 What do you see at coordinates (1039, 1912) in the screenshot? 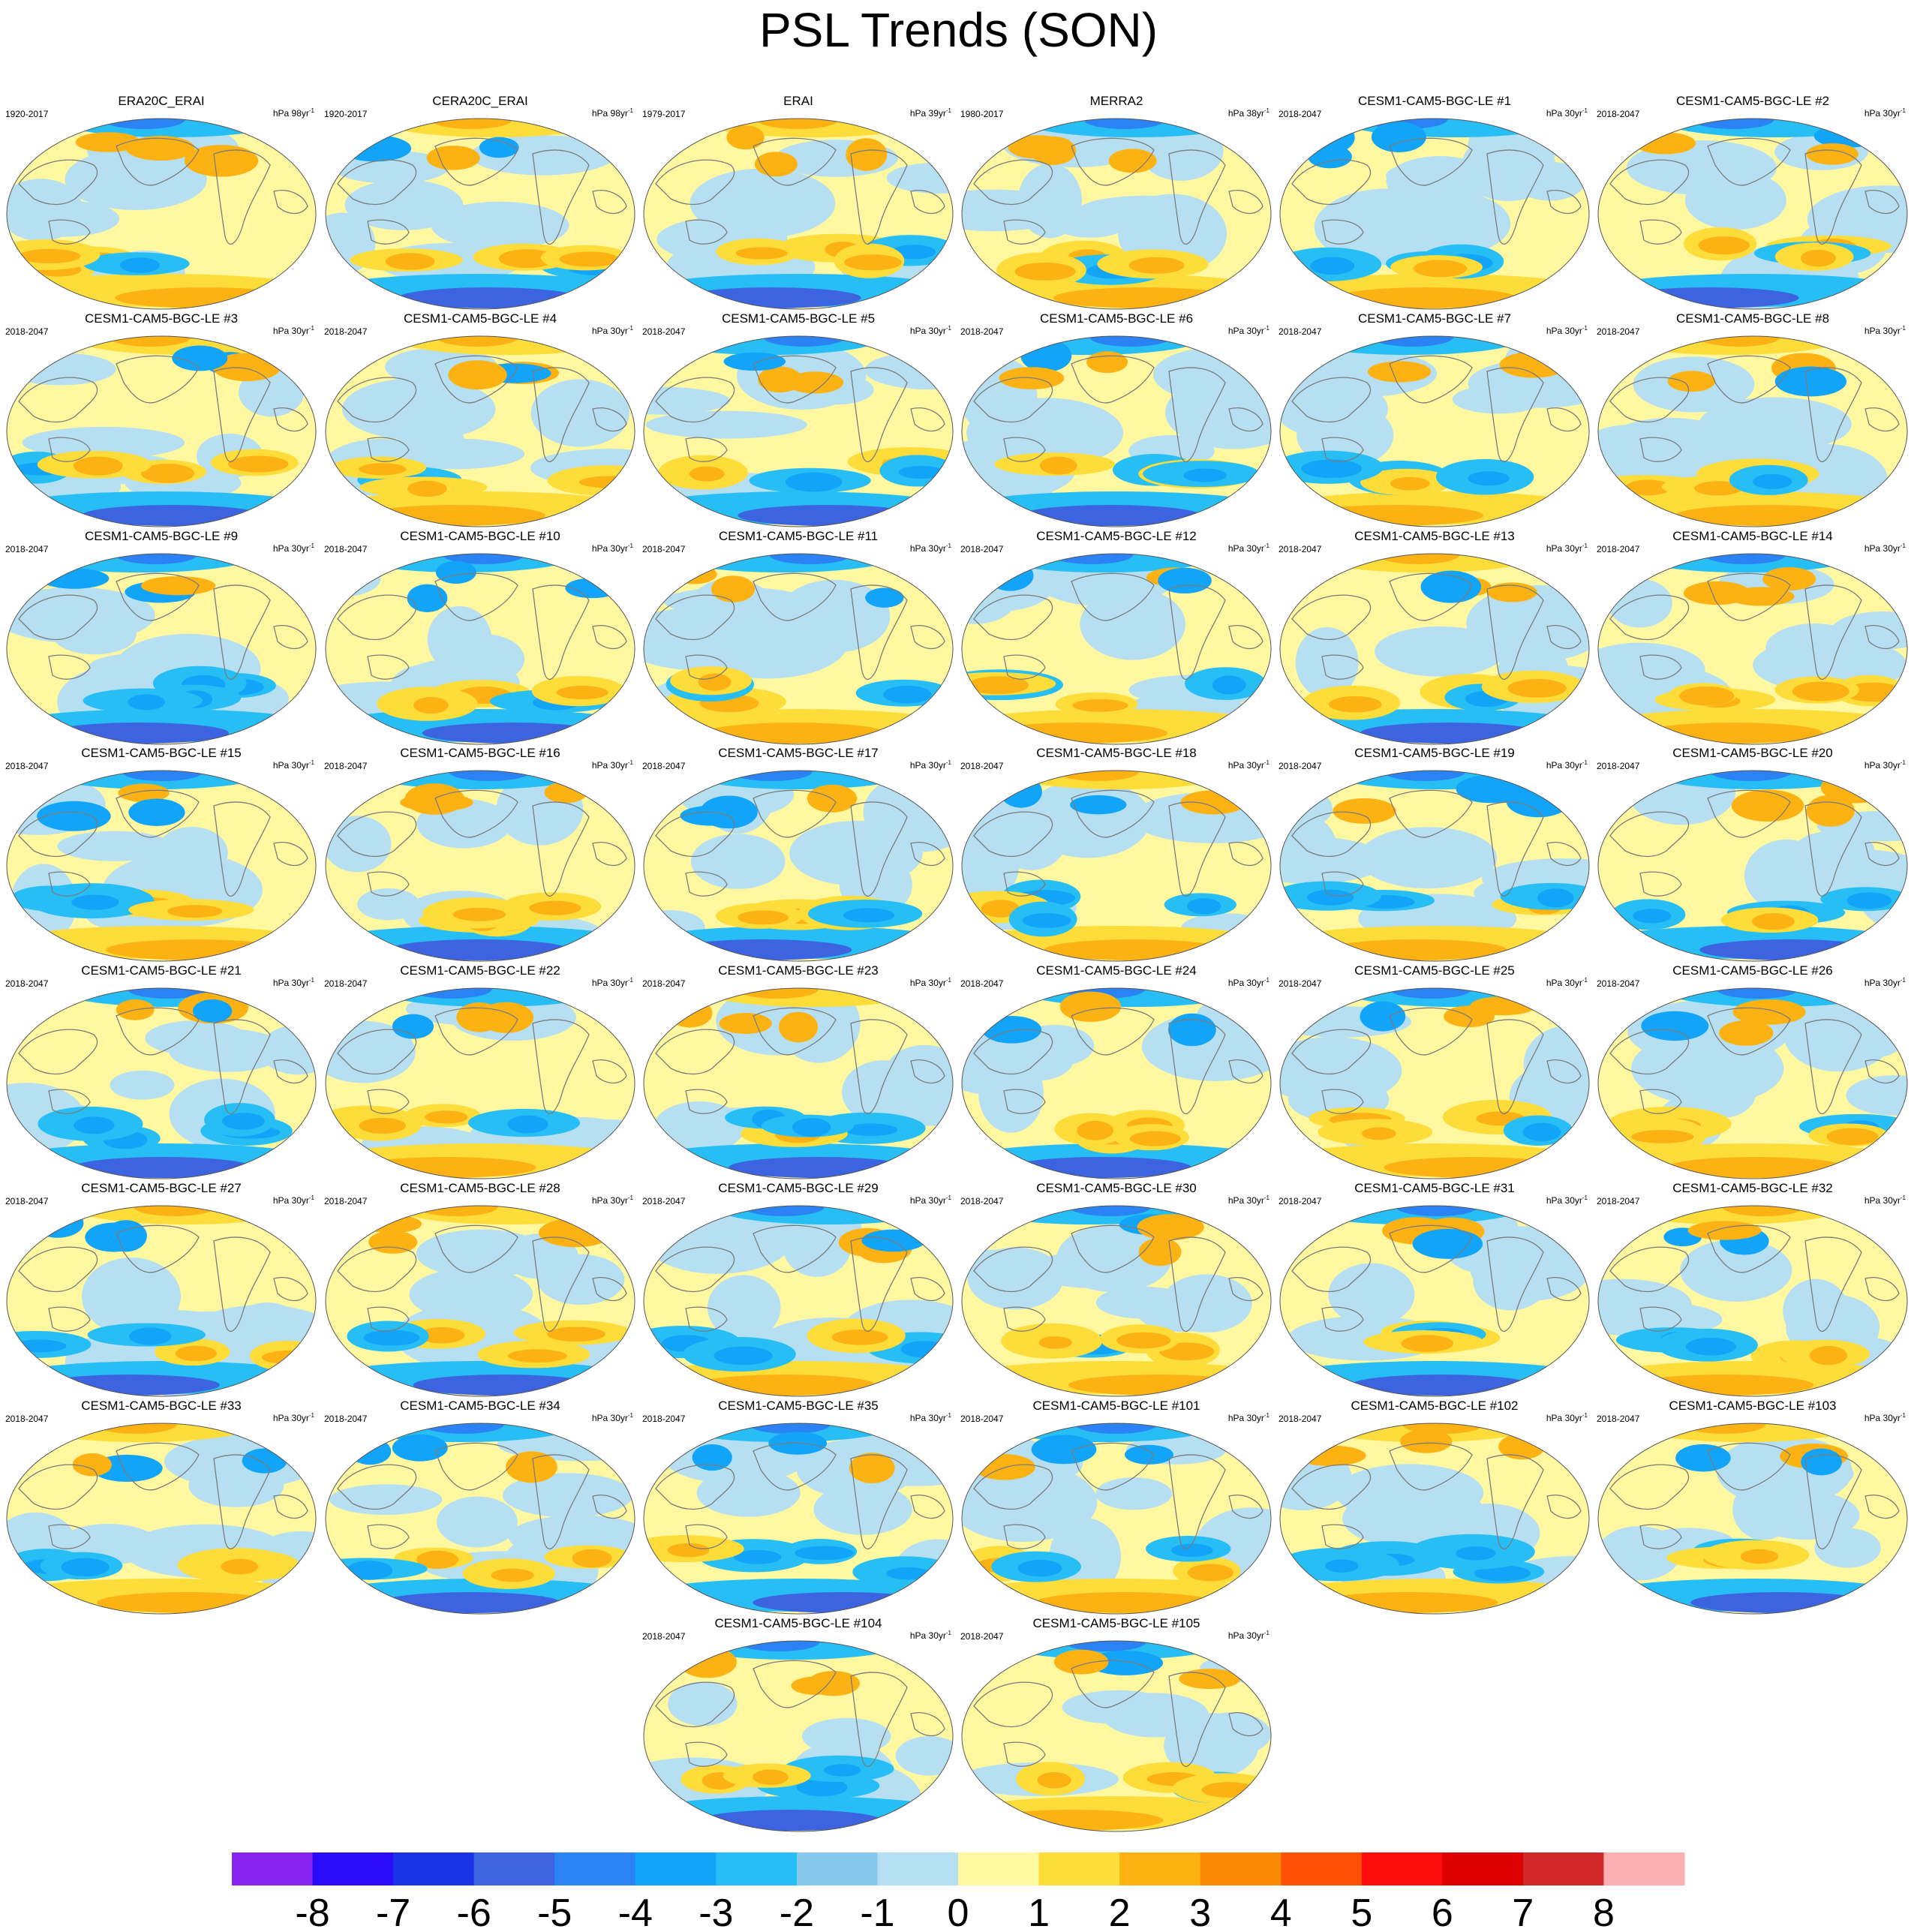
I see `colorbar-tick-label: 1` at bounding box center [1039, 1912].